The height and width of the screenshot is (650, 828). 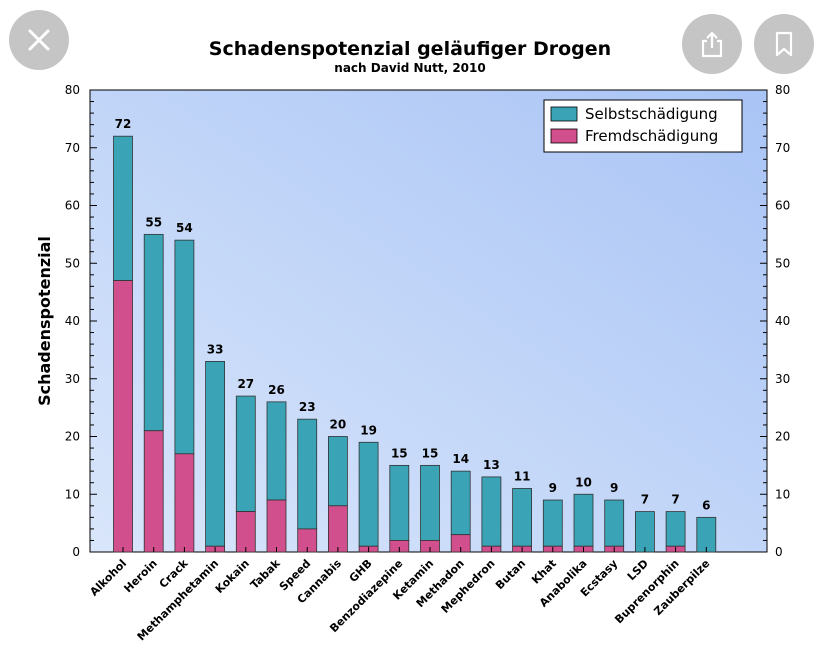 I want to click on x-tick-label: Butan, so click(x=510, y=574).